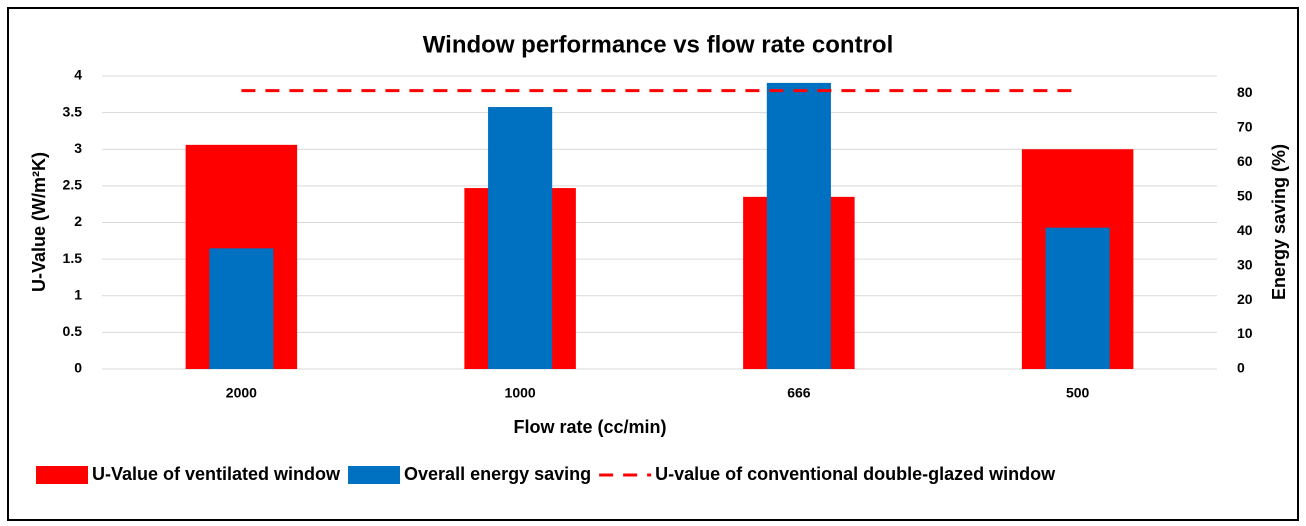 The image size is (1306, 526). Describe the element at coordinates (1078, 393) in the screenshot. I see `x-tick-label: 500` at that location.